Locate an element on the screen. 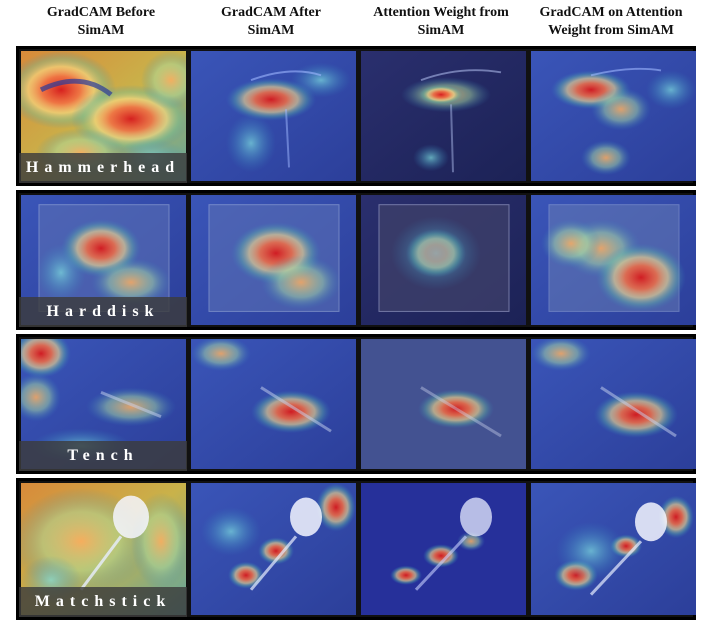 This screenshot has width=710, height=626. column-header-gradcam-before: GradCAM Before SimAM is located at coordinates (101, 24).